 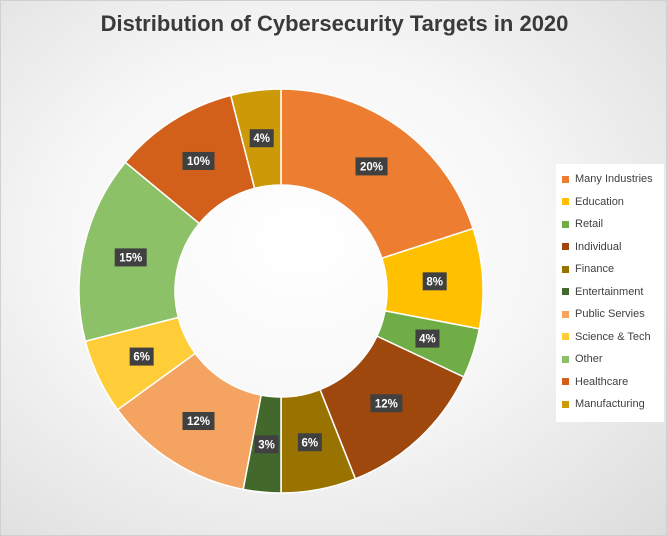 What do you see at coordinates (589, 224) in the screenshot?
I see `legend-label: Retail` at bounding box center [589, 224].